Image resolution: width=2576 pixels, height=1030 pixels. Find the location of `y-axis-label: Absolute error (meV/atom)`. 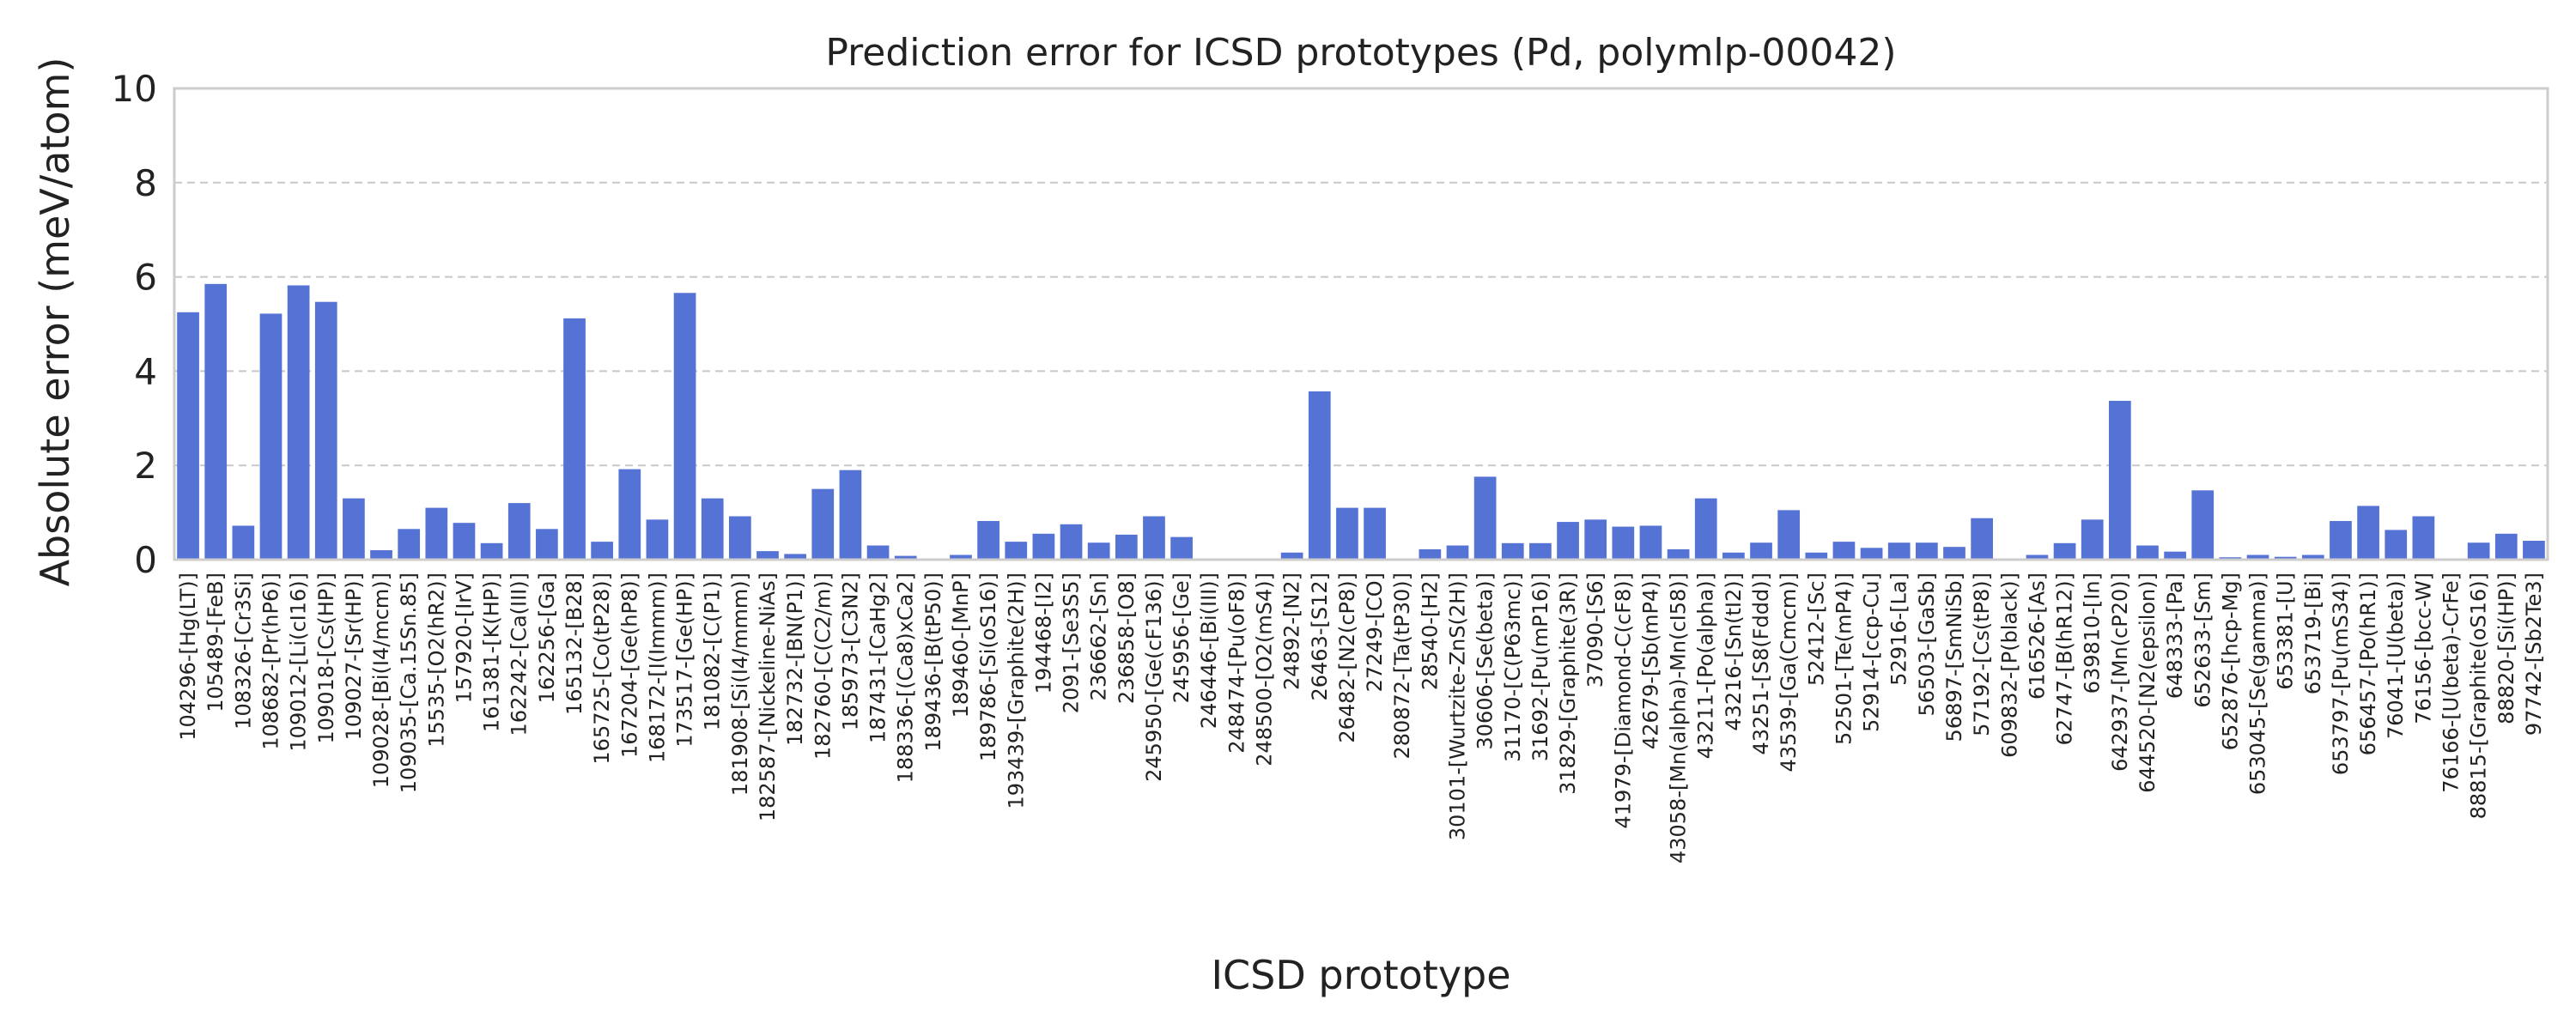

y-axis-label: Absolute error (meV/atom) is located at coordinates (55, 322).